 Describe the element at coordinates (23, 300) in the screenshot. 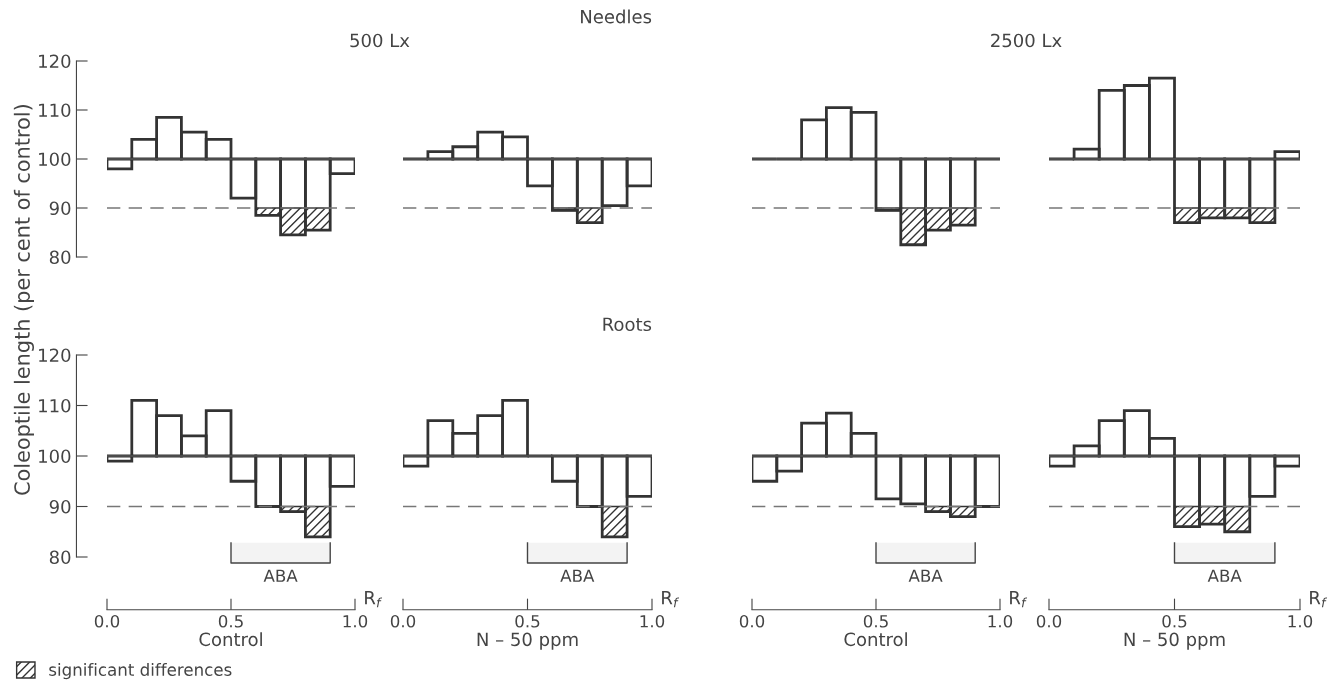

I see `y-axis-title: Coleoptile length (per cent of control)` at that location.